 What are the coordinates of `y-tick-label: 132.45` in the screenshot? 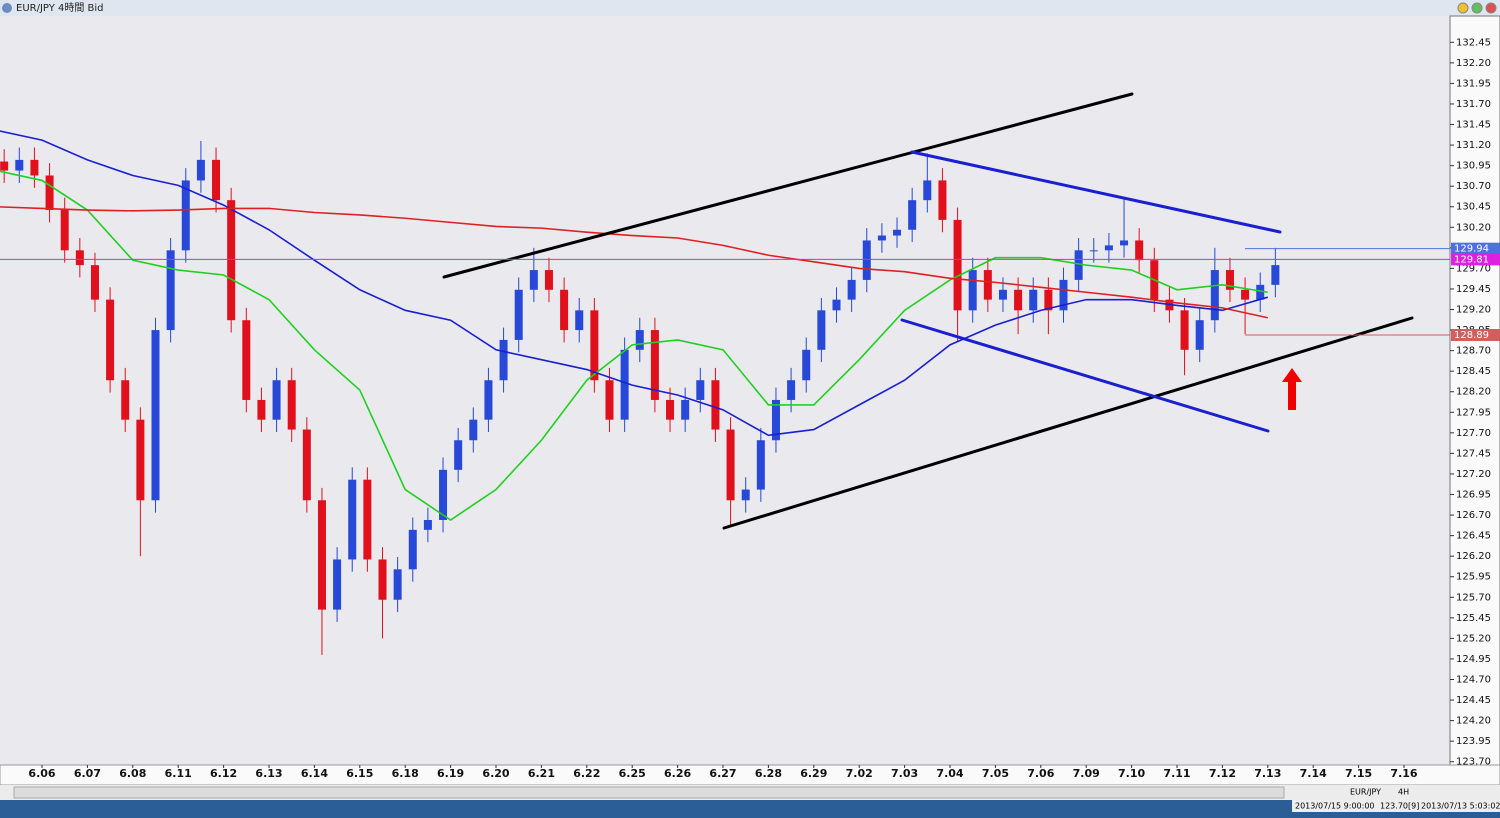 It's located at (1473, 42).